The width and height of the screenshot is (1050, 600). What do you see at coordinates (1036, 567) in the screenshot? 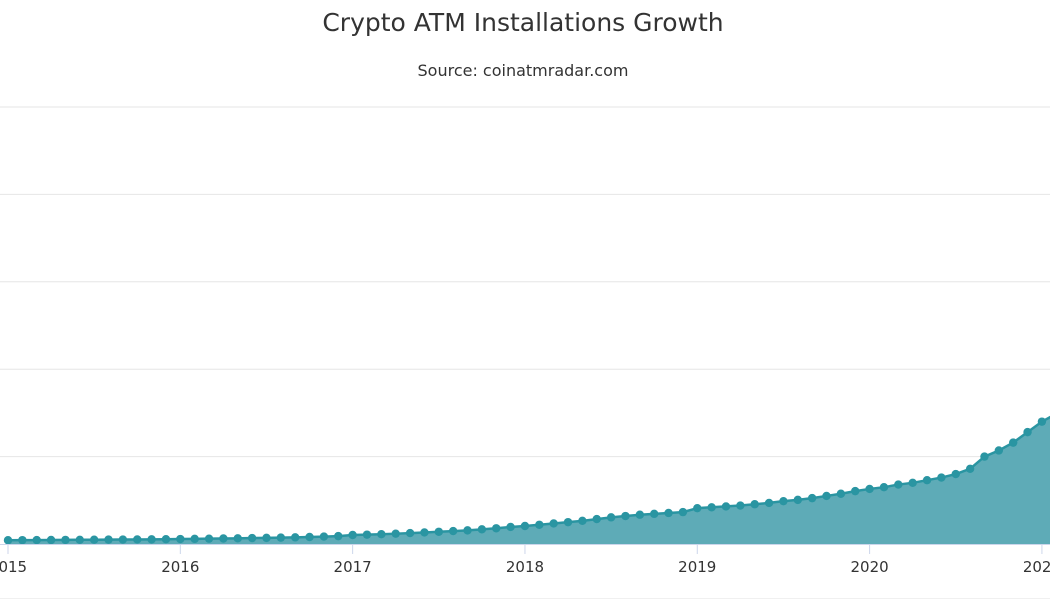
I see `x-tick-label: 2021` at bounding box center [1036, 567].